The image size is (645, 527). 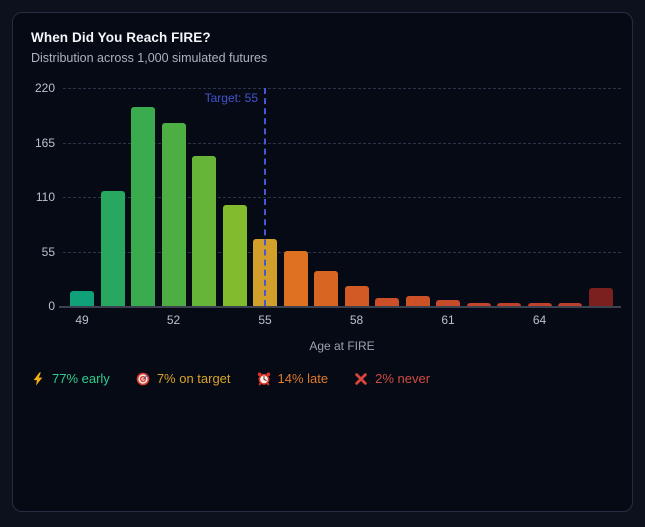 I want to click on legend-item-label: 7% on target, so click(x=193, y=378).